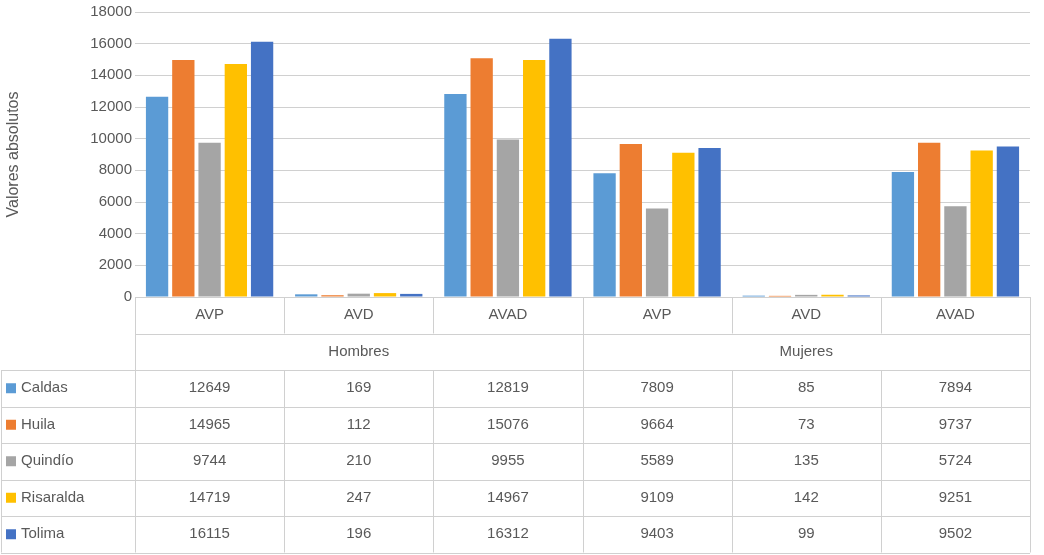 The height and width of the screenshot is (555, 1044). What do you see at coordinates (43, 533) in the screenshot?
I see `legend-label: Tolima` at bounding box center [43, 533].